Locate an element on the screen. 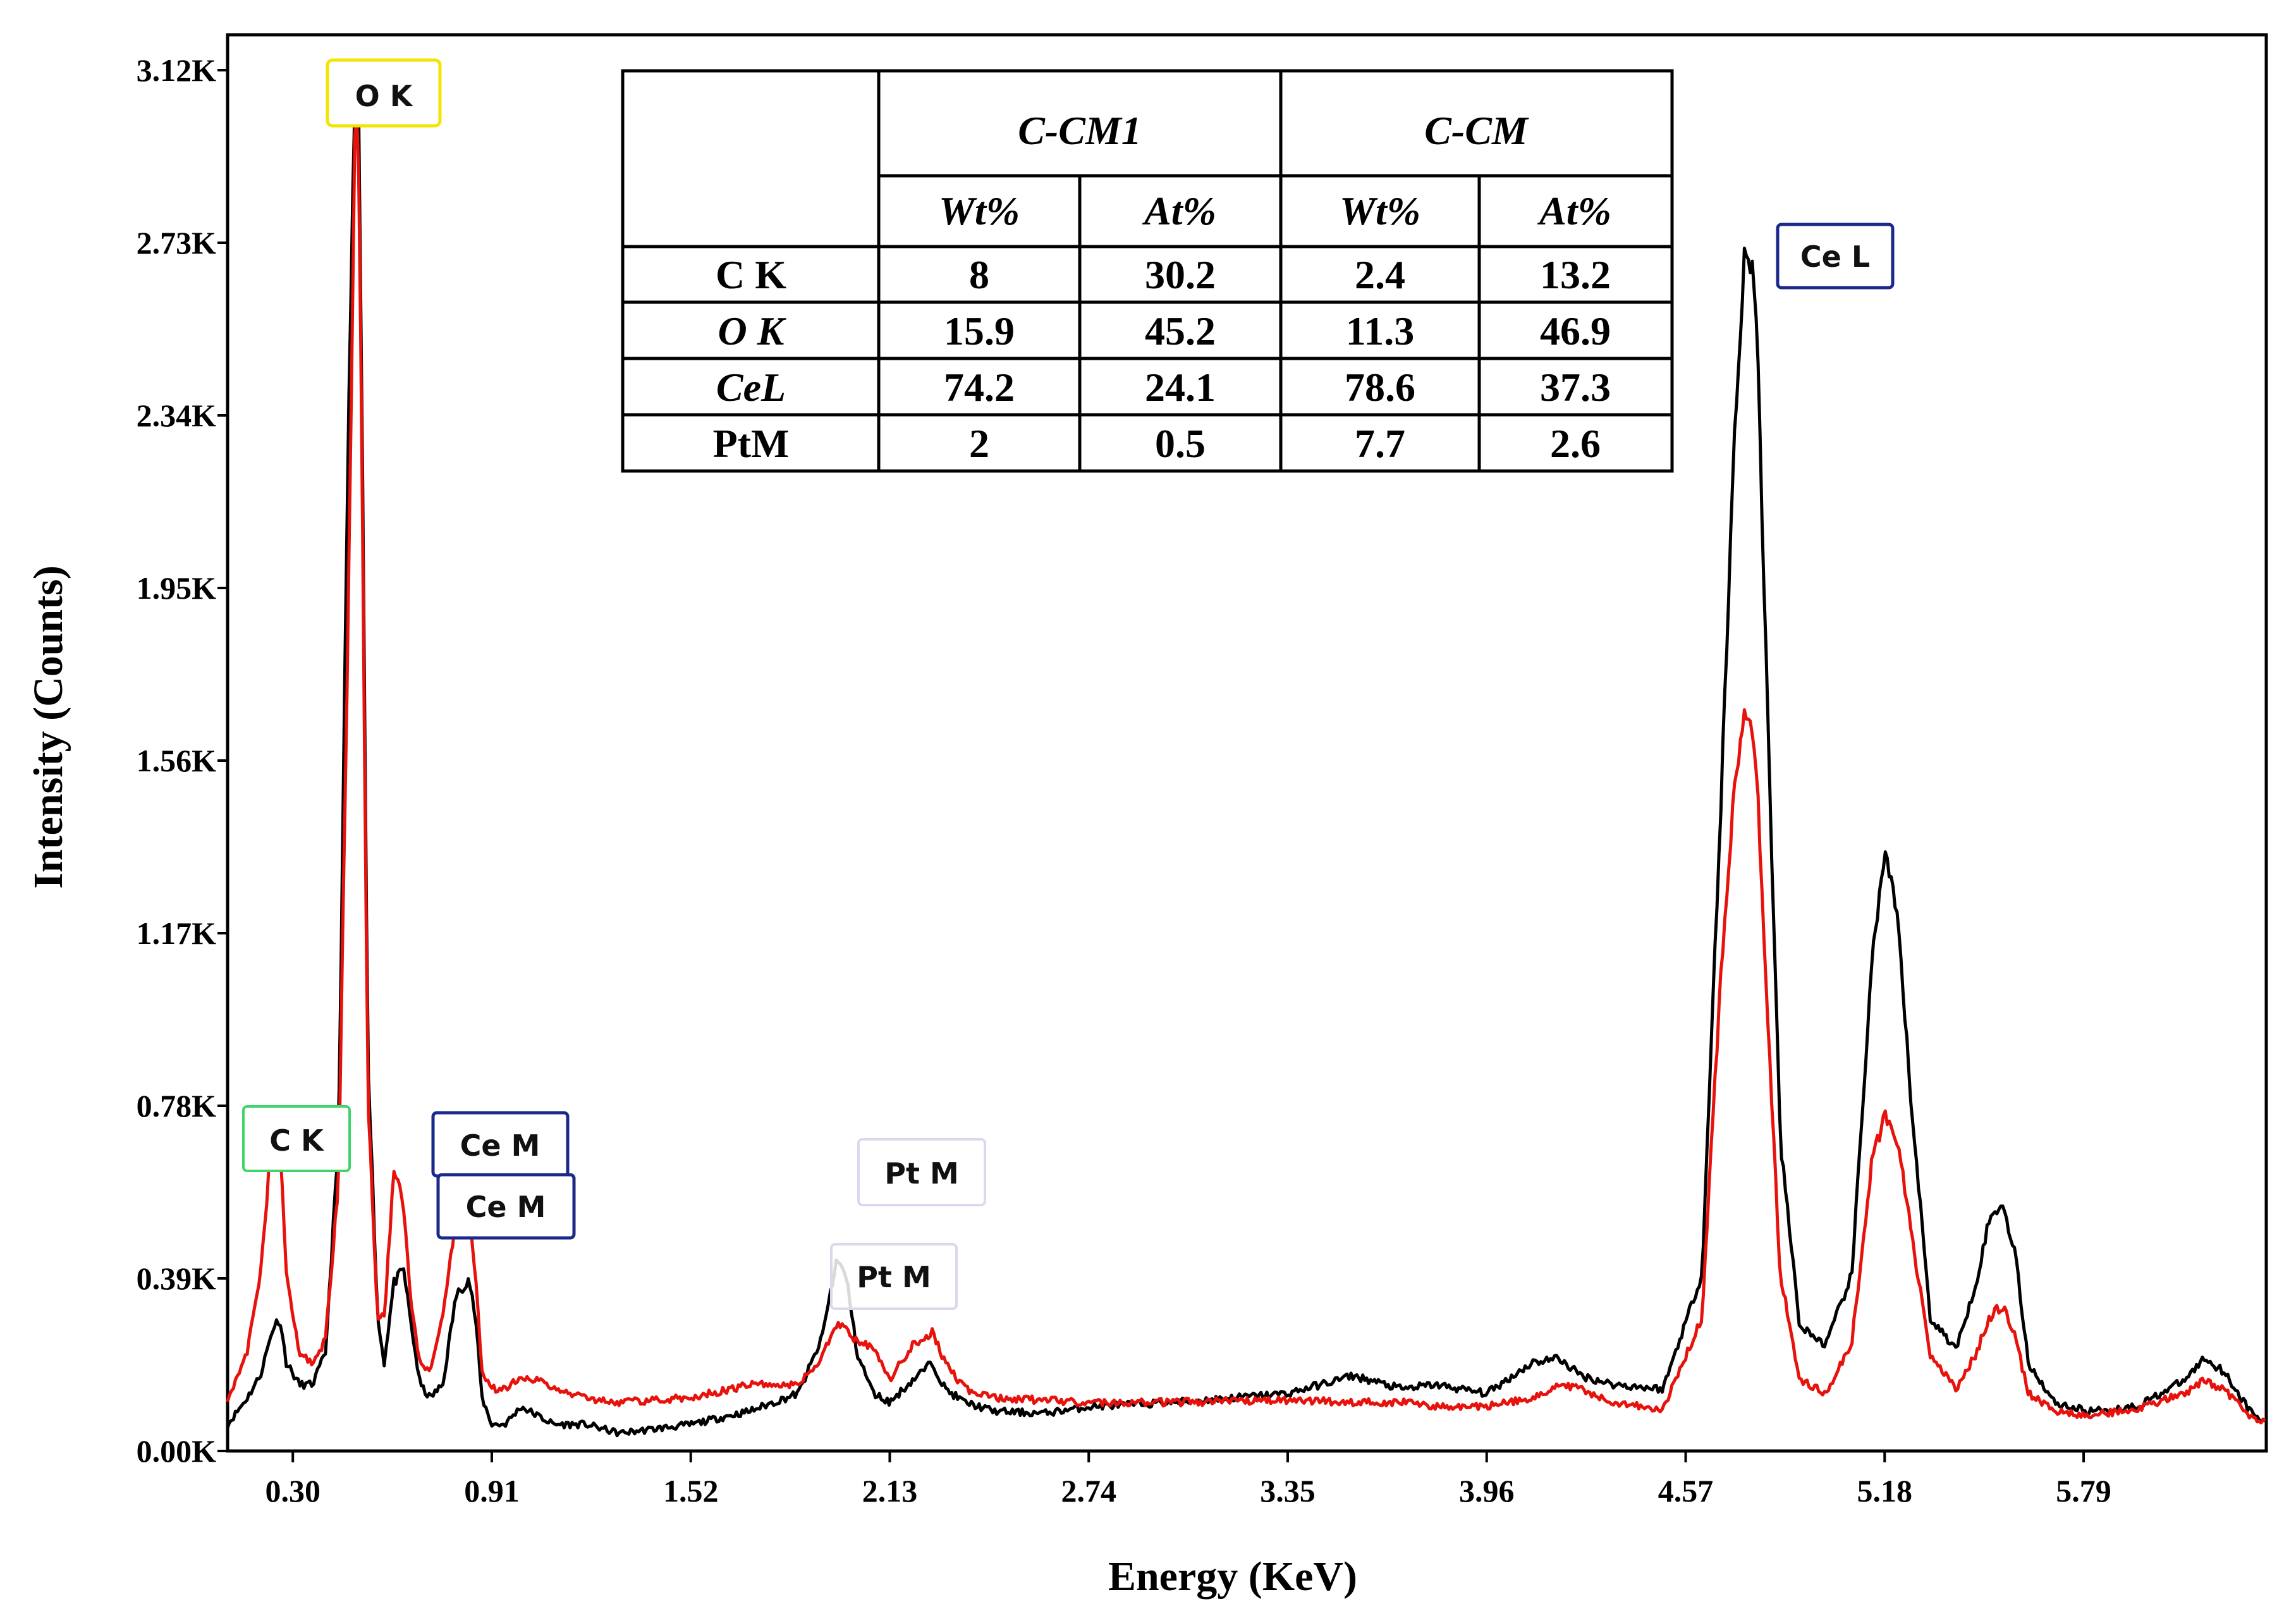 Image resolution: width=2296 pixels, height=1616 pixels. peak-label-pt-m-2-box is located at coordinates (894, 1276).